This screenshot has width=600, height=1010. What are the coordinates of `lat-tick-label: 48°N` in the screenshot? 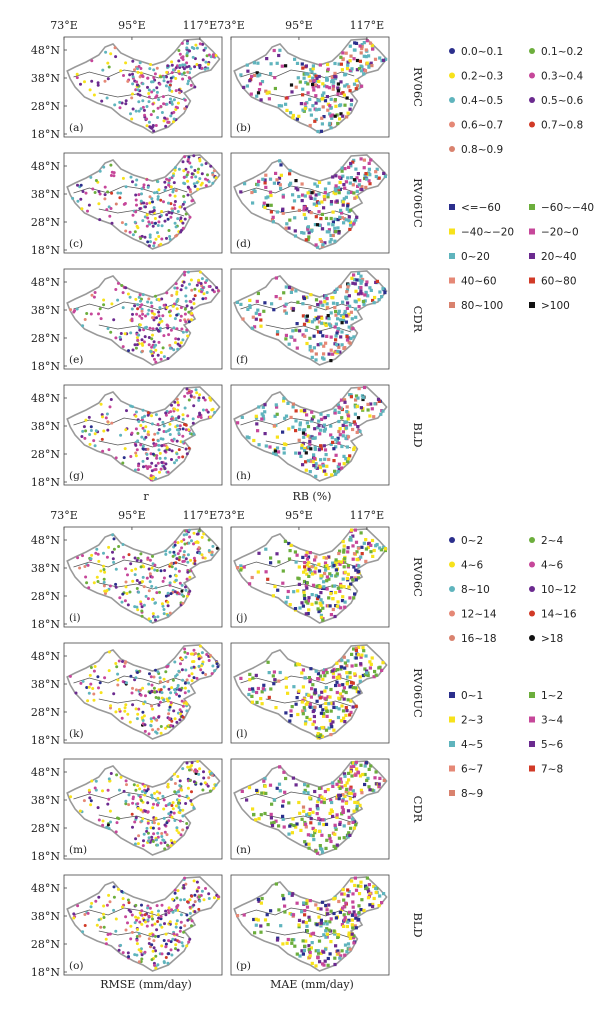 It's located at (45, 398).